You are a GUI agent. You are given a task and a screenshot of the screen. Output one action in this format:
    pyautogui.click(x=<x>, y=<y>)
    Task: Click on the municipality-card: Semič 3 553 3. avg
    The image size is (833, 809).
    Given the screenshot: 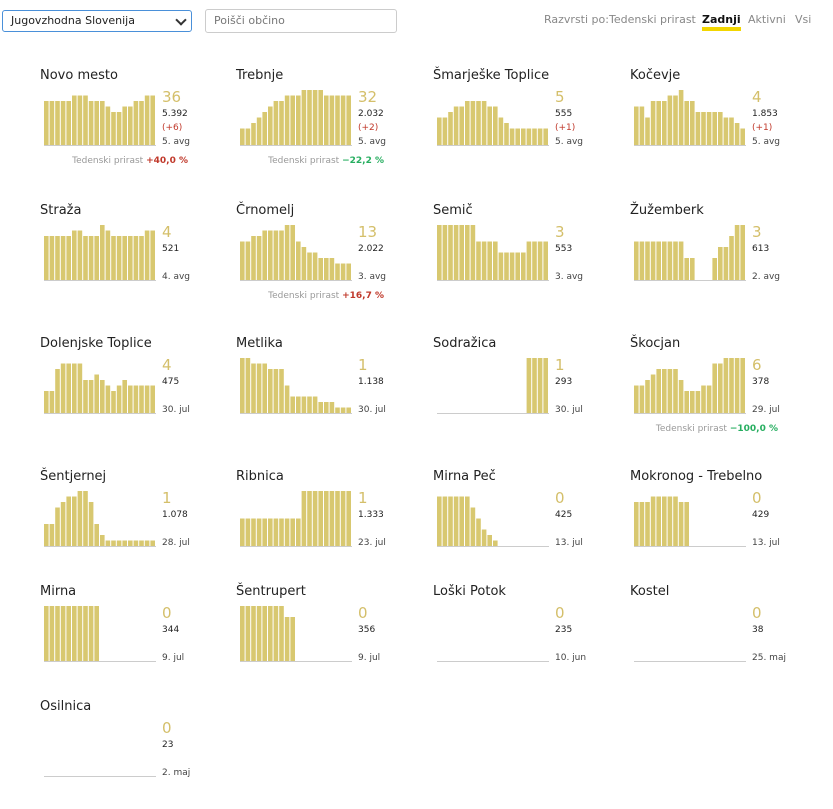 What is the action you would take?
    pyautogui.click(x=528, y=258)
    